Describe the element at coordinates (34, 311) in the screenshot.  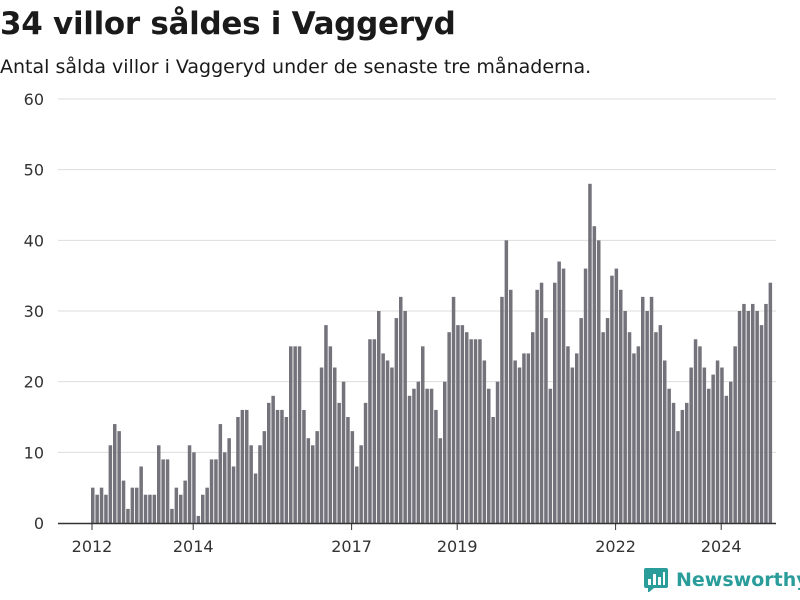
I see `y-tick-label: 30` at that location.